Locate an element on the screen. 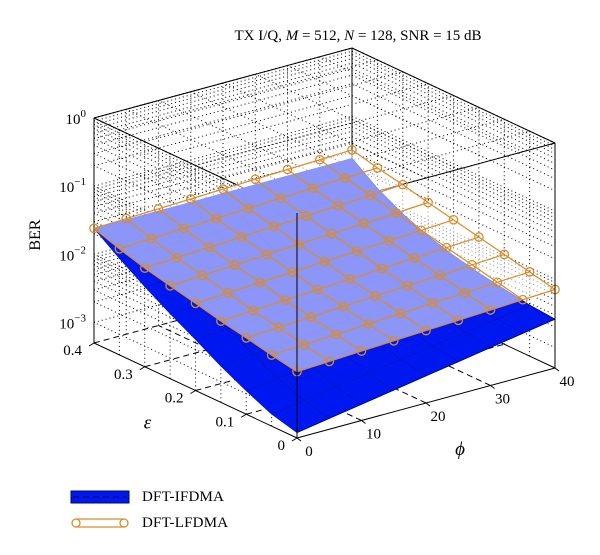 The image size is (600, 555). y-tick-label: 0.4 is located at coordinates (72, 351).